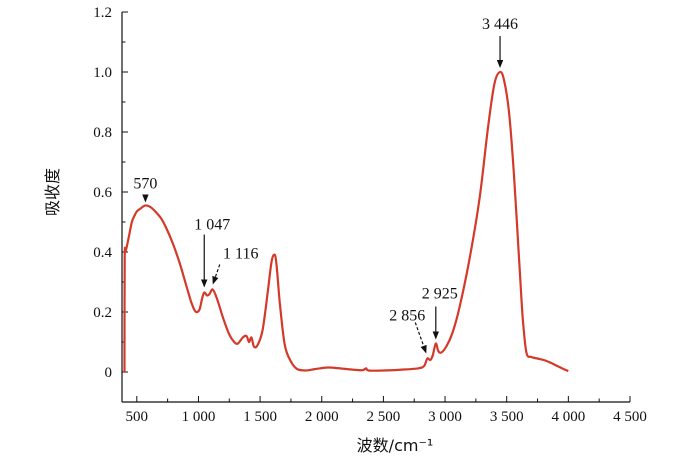 This screenshot has height=461, width=700. What do you see at coordinates (145, 184) in the screenshot?
I see `peak-label: 570` at bounding box center [145, 184].